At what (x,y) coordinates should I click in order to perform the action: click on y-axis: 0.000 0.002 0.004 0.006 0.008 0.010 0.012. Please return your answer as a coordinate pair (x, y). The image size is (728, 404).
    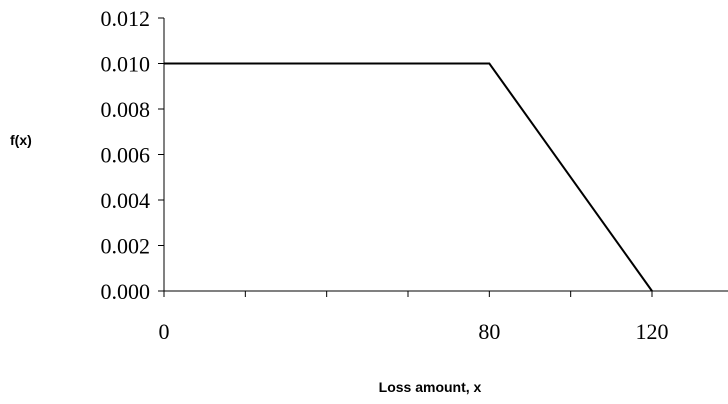
    Looking at the image, I should click on (133, 155).